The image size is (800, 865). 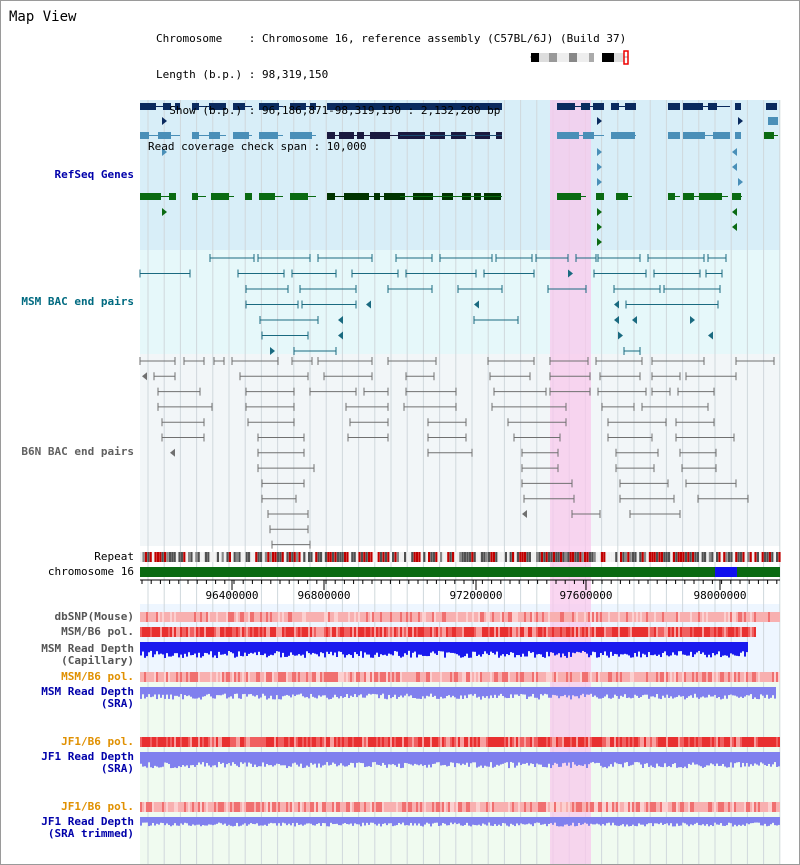 I want to click on label-refseq-genes: RefSeq Genes, so click(x=94, y=174).